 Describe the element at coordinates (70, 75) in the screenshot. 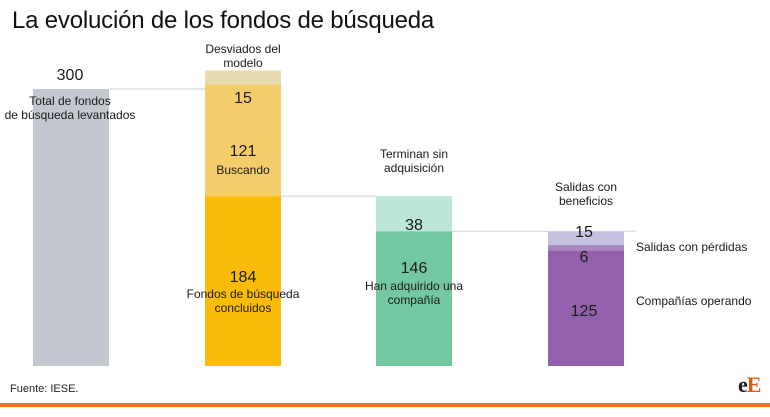

I see `value-label-total: 300` at that location.